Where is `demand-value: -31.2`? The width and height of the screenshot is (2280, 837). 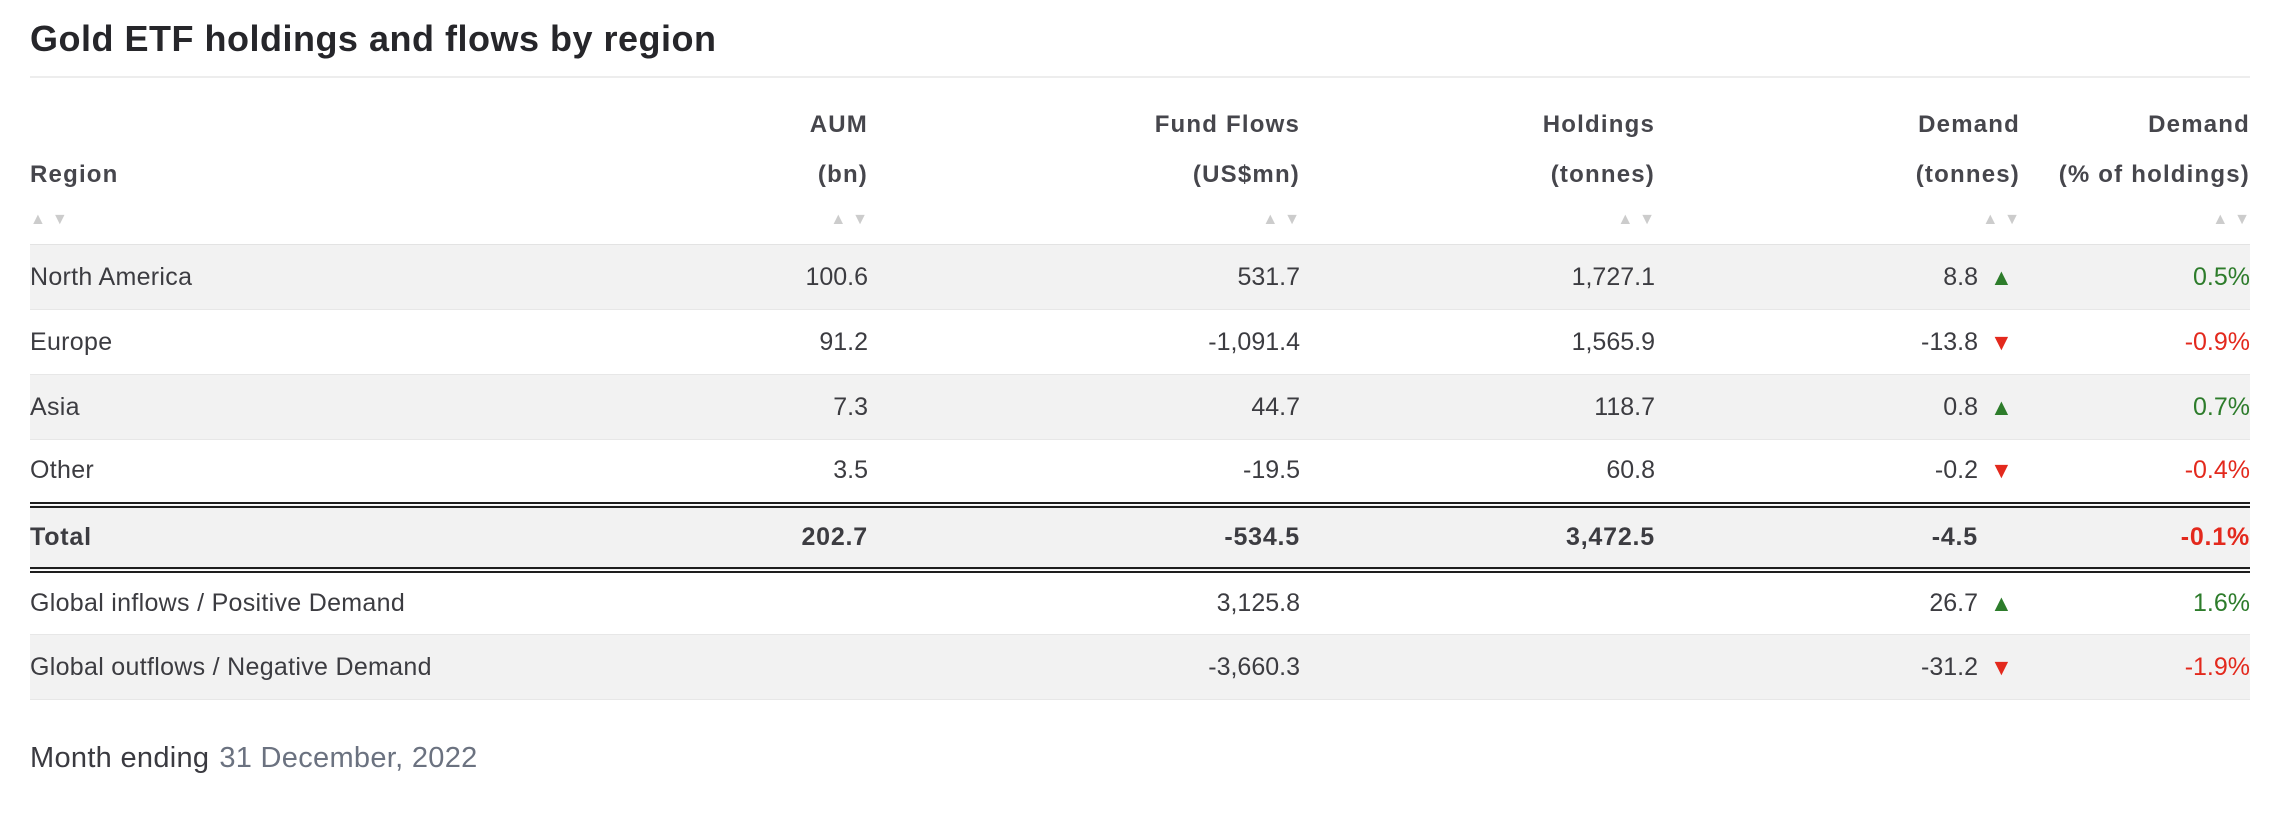
demand-value: -31.2 is located at coordinates (1949, 666).